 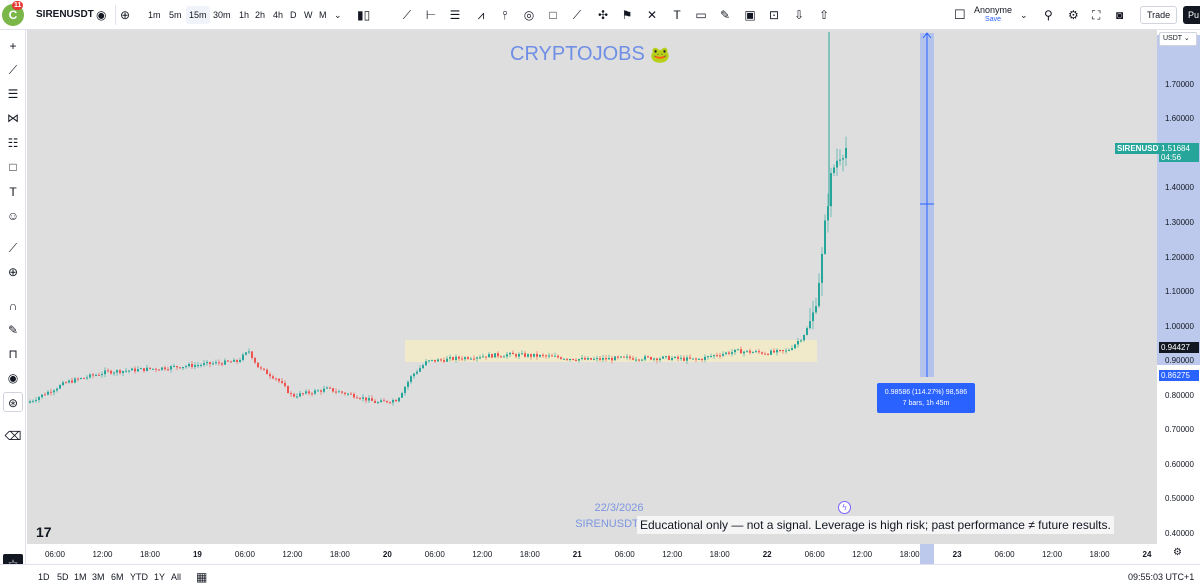 What do you see at coordinates (13, 330) in the screenshot?
I see `lock-drawing-icon: ✎` at bounding box center [13, 330].